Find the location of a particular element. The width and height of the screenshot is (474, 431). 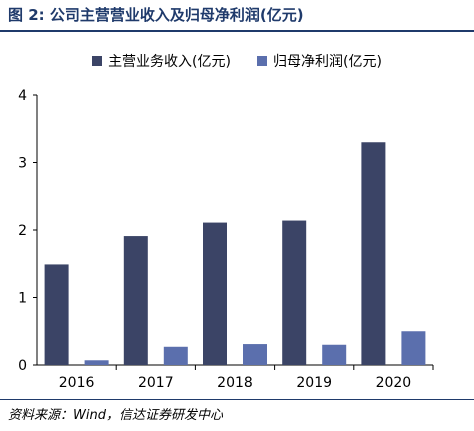

chart-legend: 主营业务收入(亿元) 归母净利润(亿元) is located at coordinates (237, 61).